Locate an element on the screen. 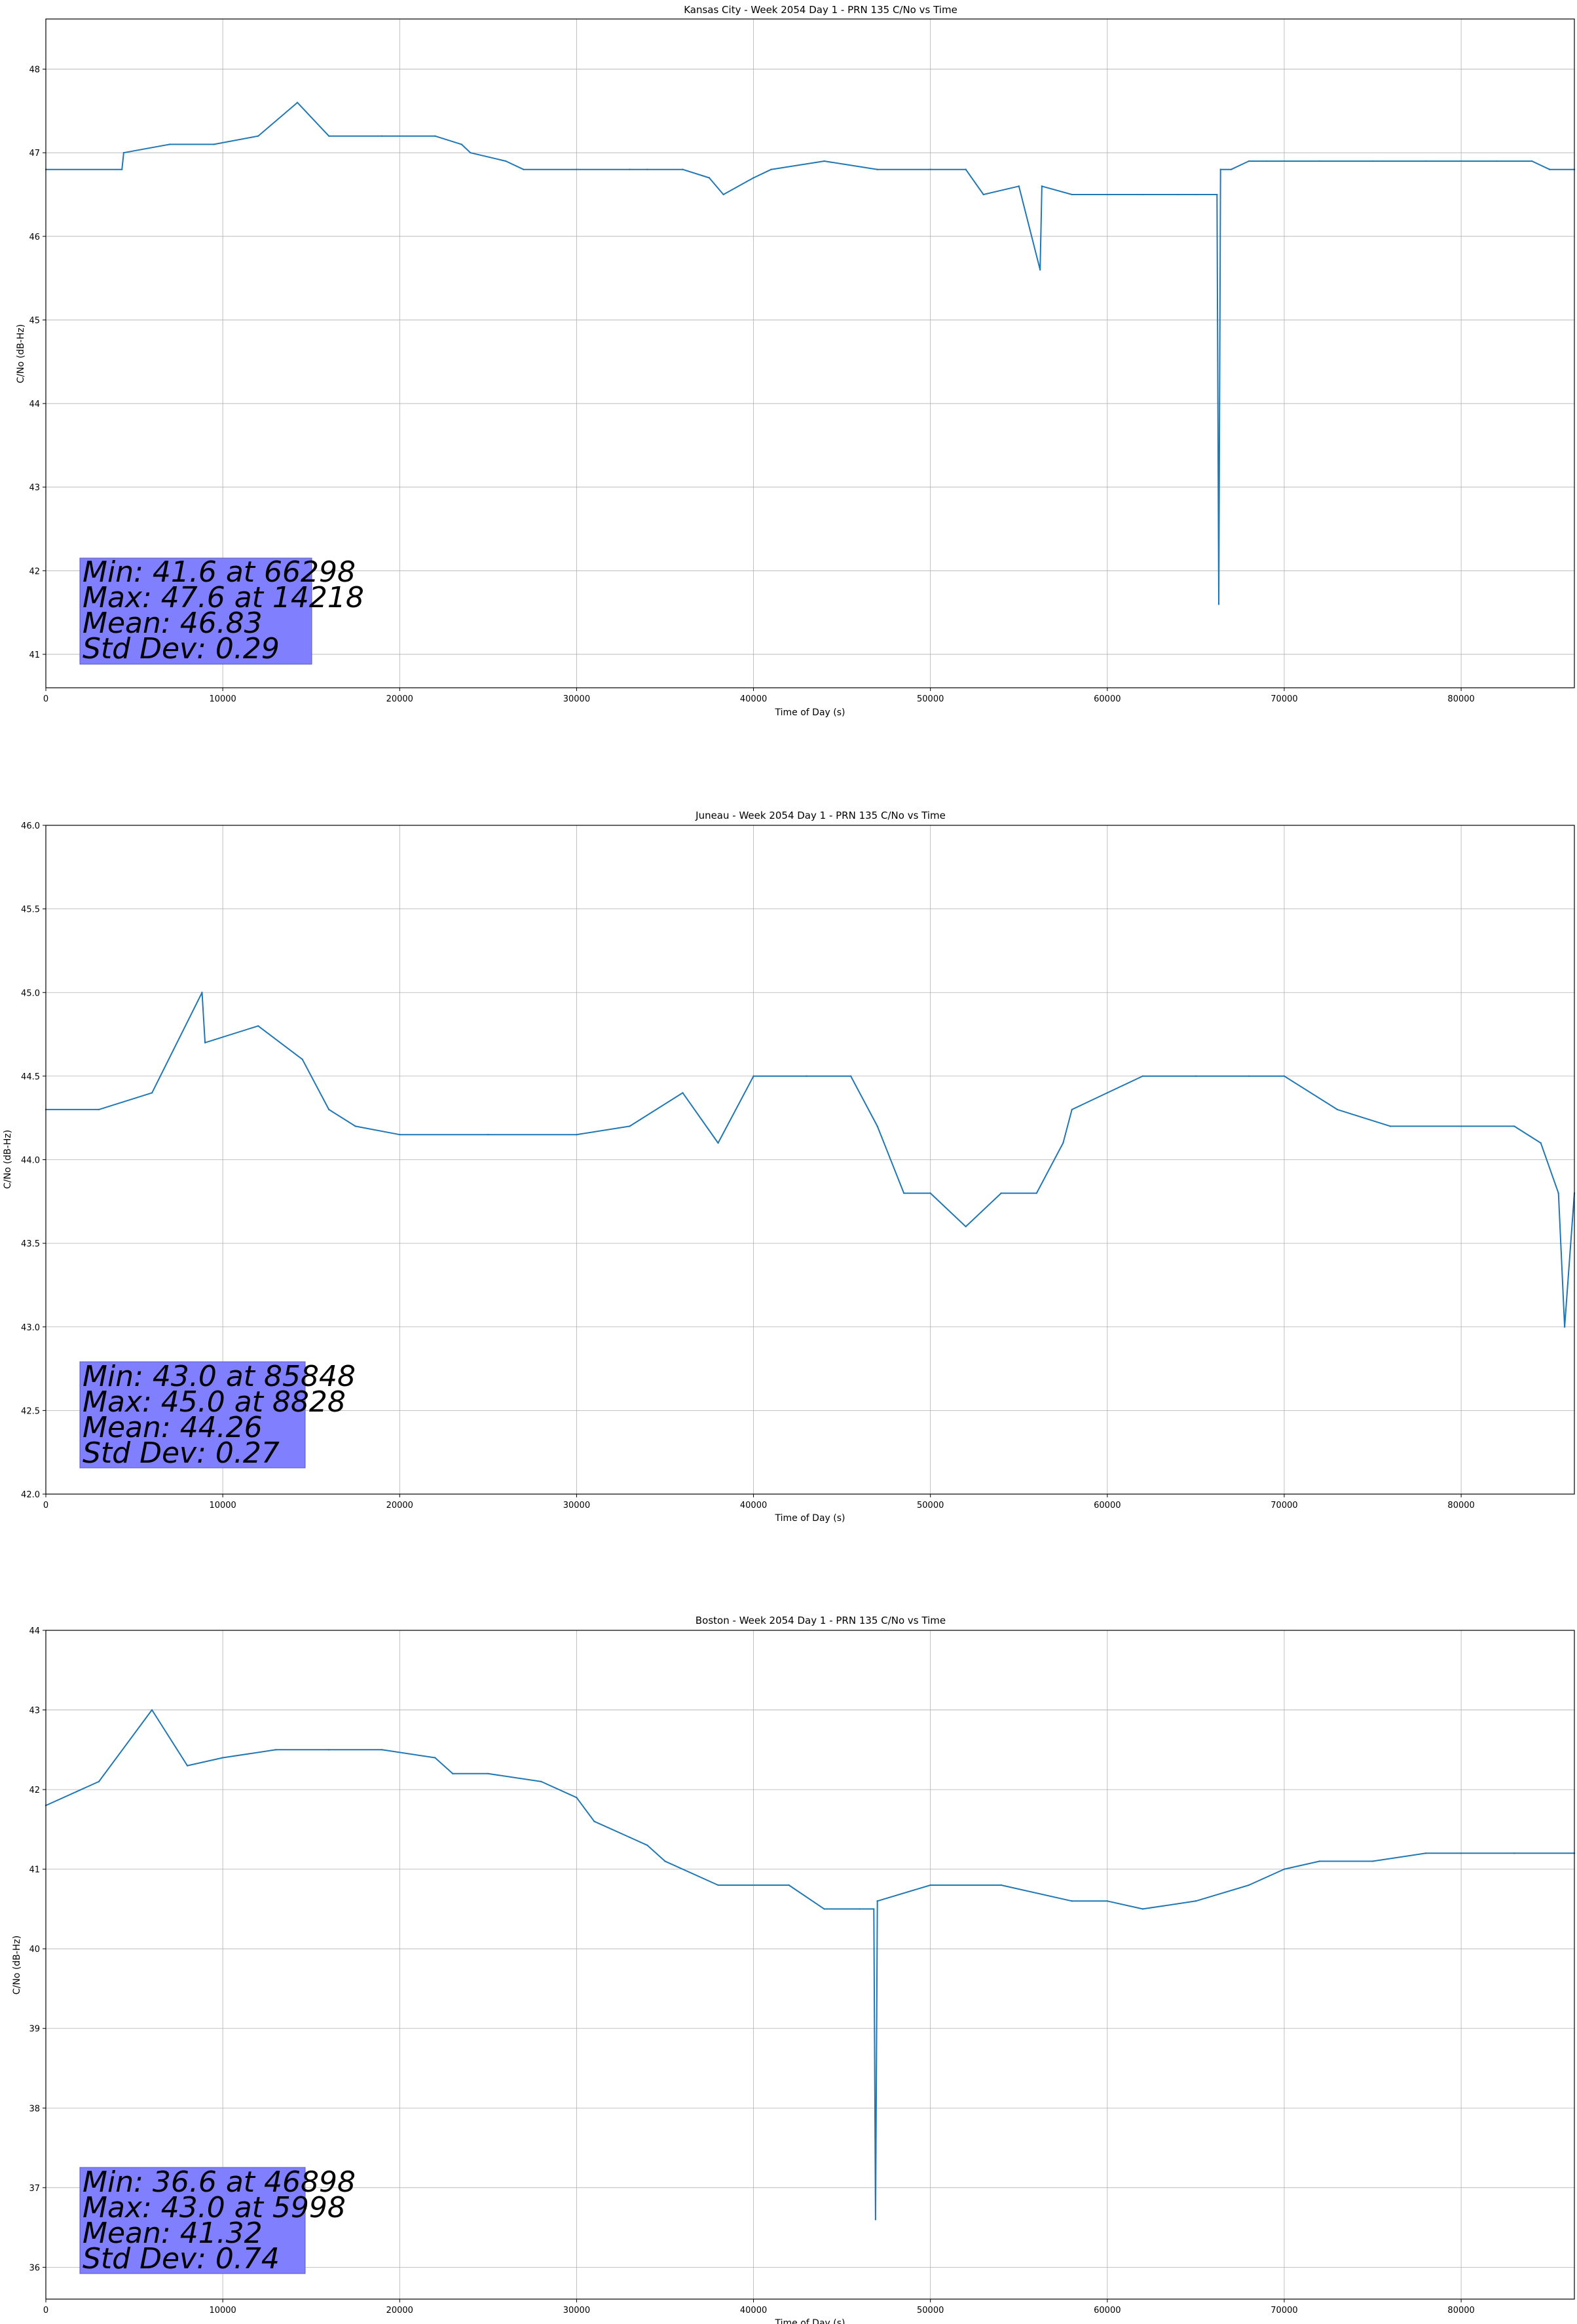 The height and width of the screenshot is (2324, 1577). stats-std-dev: Std Dev: 0.74 is located at coordinates (181, 2259).